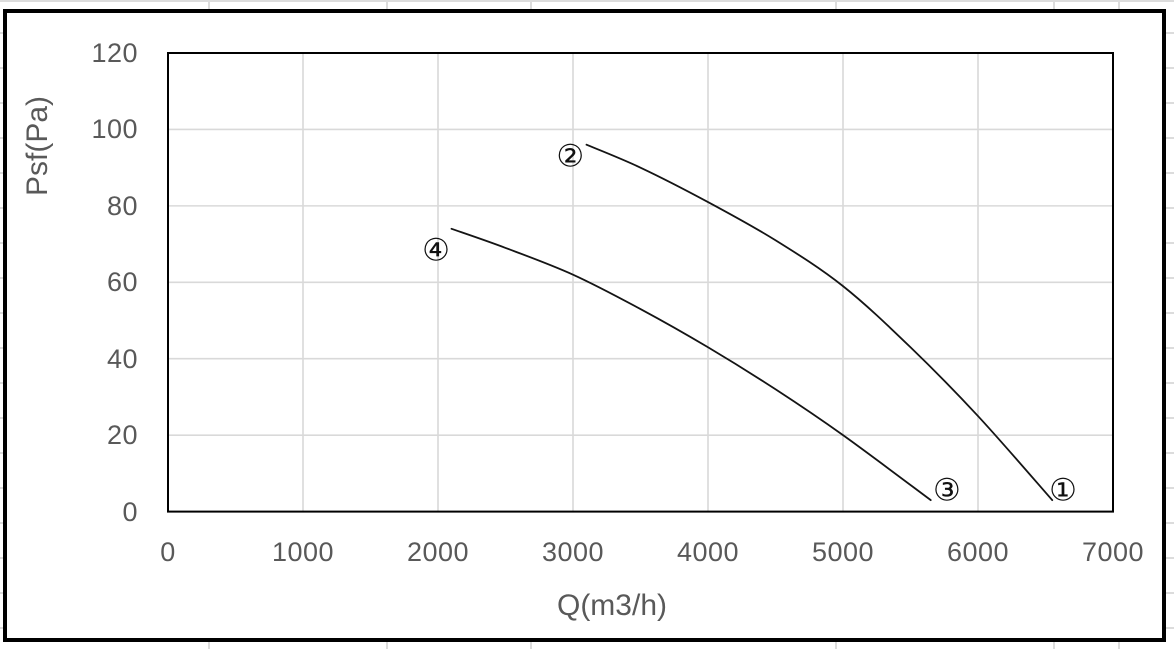  I want to click on curve-marker-2: ②, so click(570, 156).